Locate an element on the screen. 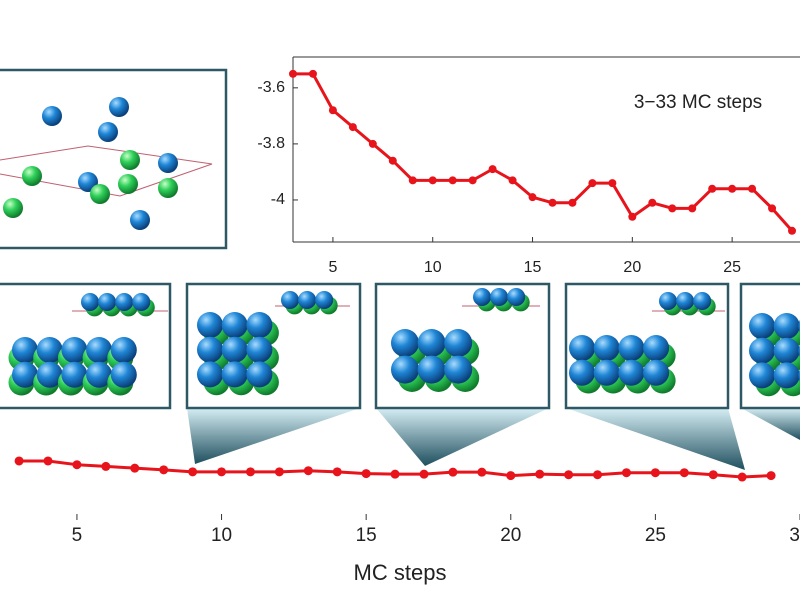 The image size is (800, 600). plane is located at coordinates (106, 171).